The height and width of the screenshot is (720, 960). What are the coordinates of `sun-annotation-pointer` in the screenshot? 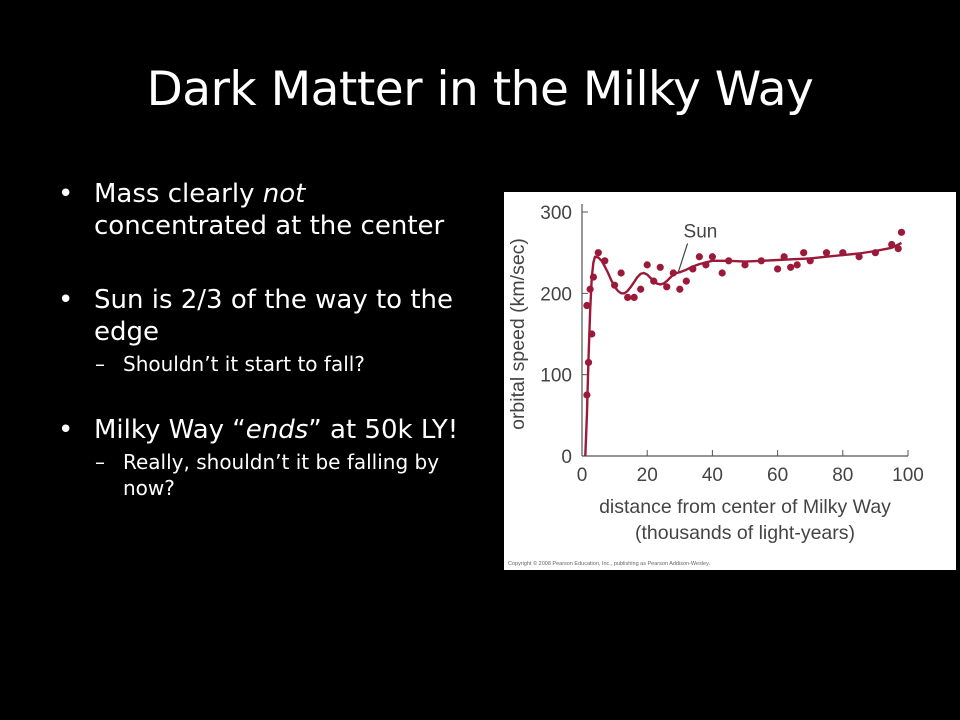 It's located at (683, 257).